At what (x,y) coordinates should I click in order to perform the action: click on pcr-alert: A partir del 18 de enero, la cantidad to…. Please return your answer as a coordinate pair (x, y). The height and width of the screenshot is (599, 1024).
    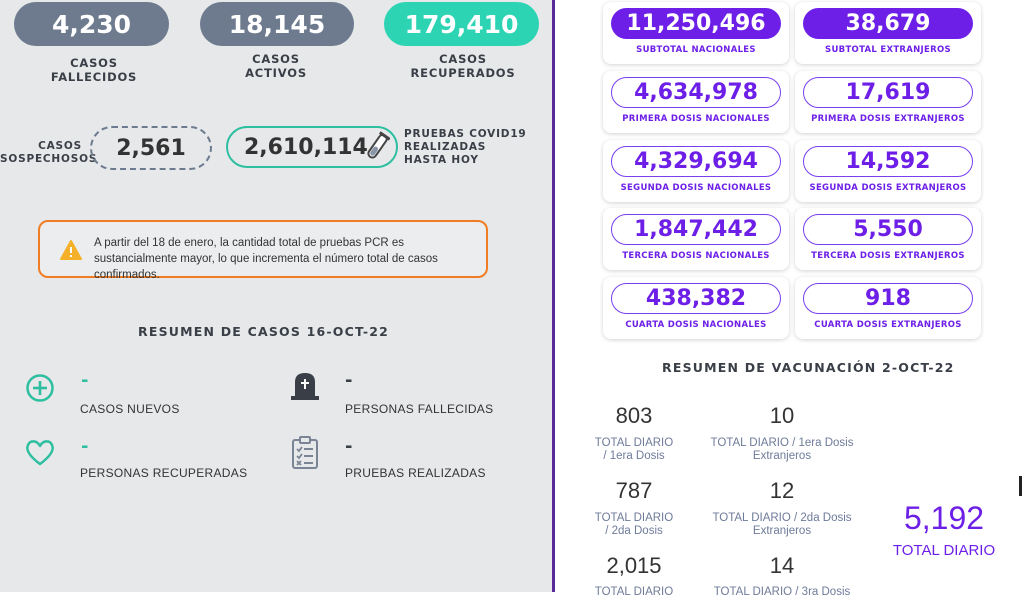
    Looking at the image, I should click on (263, 250).